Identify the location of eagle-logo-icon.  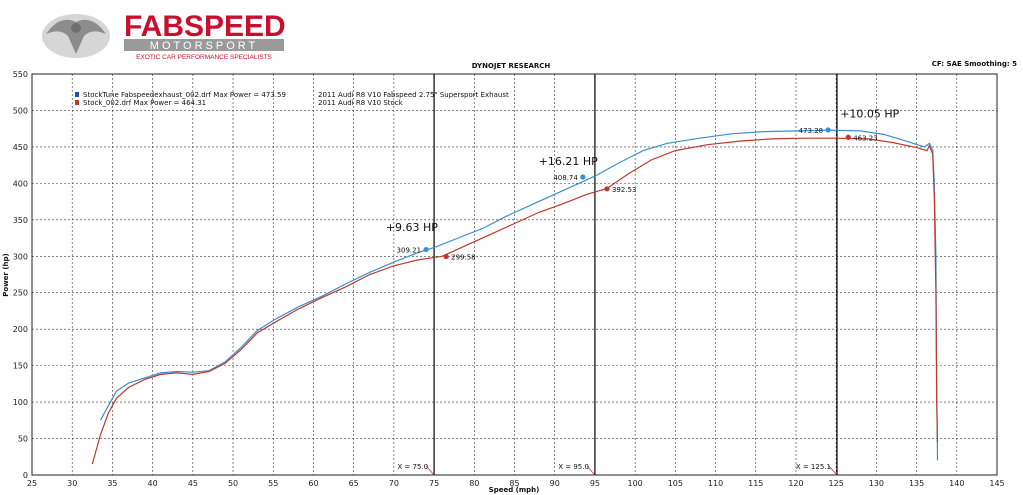
(76, 36).